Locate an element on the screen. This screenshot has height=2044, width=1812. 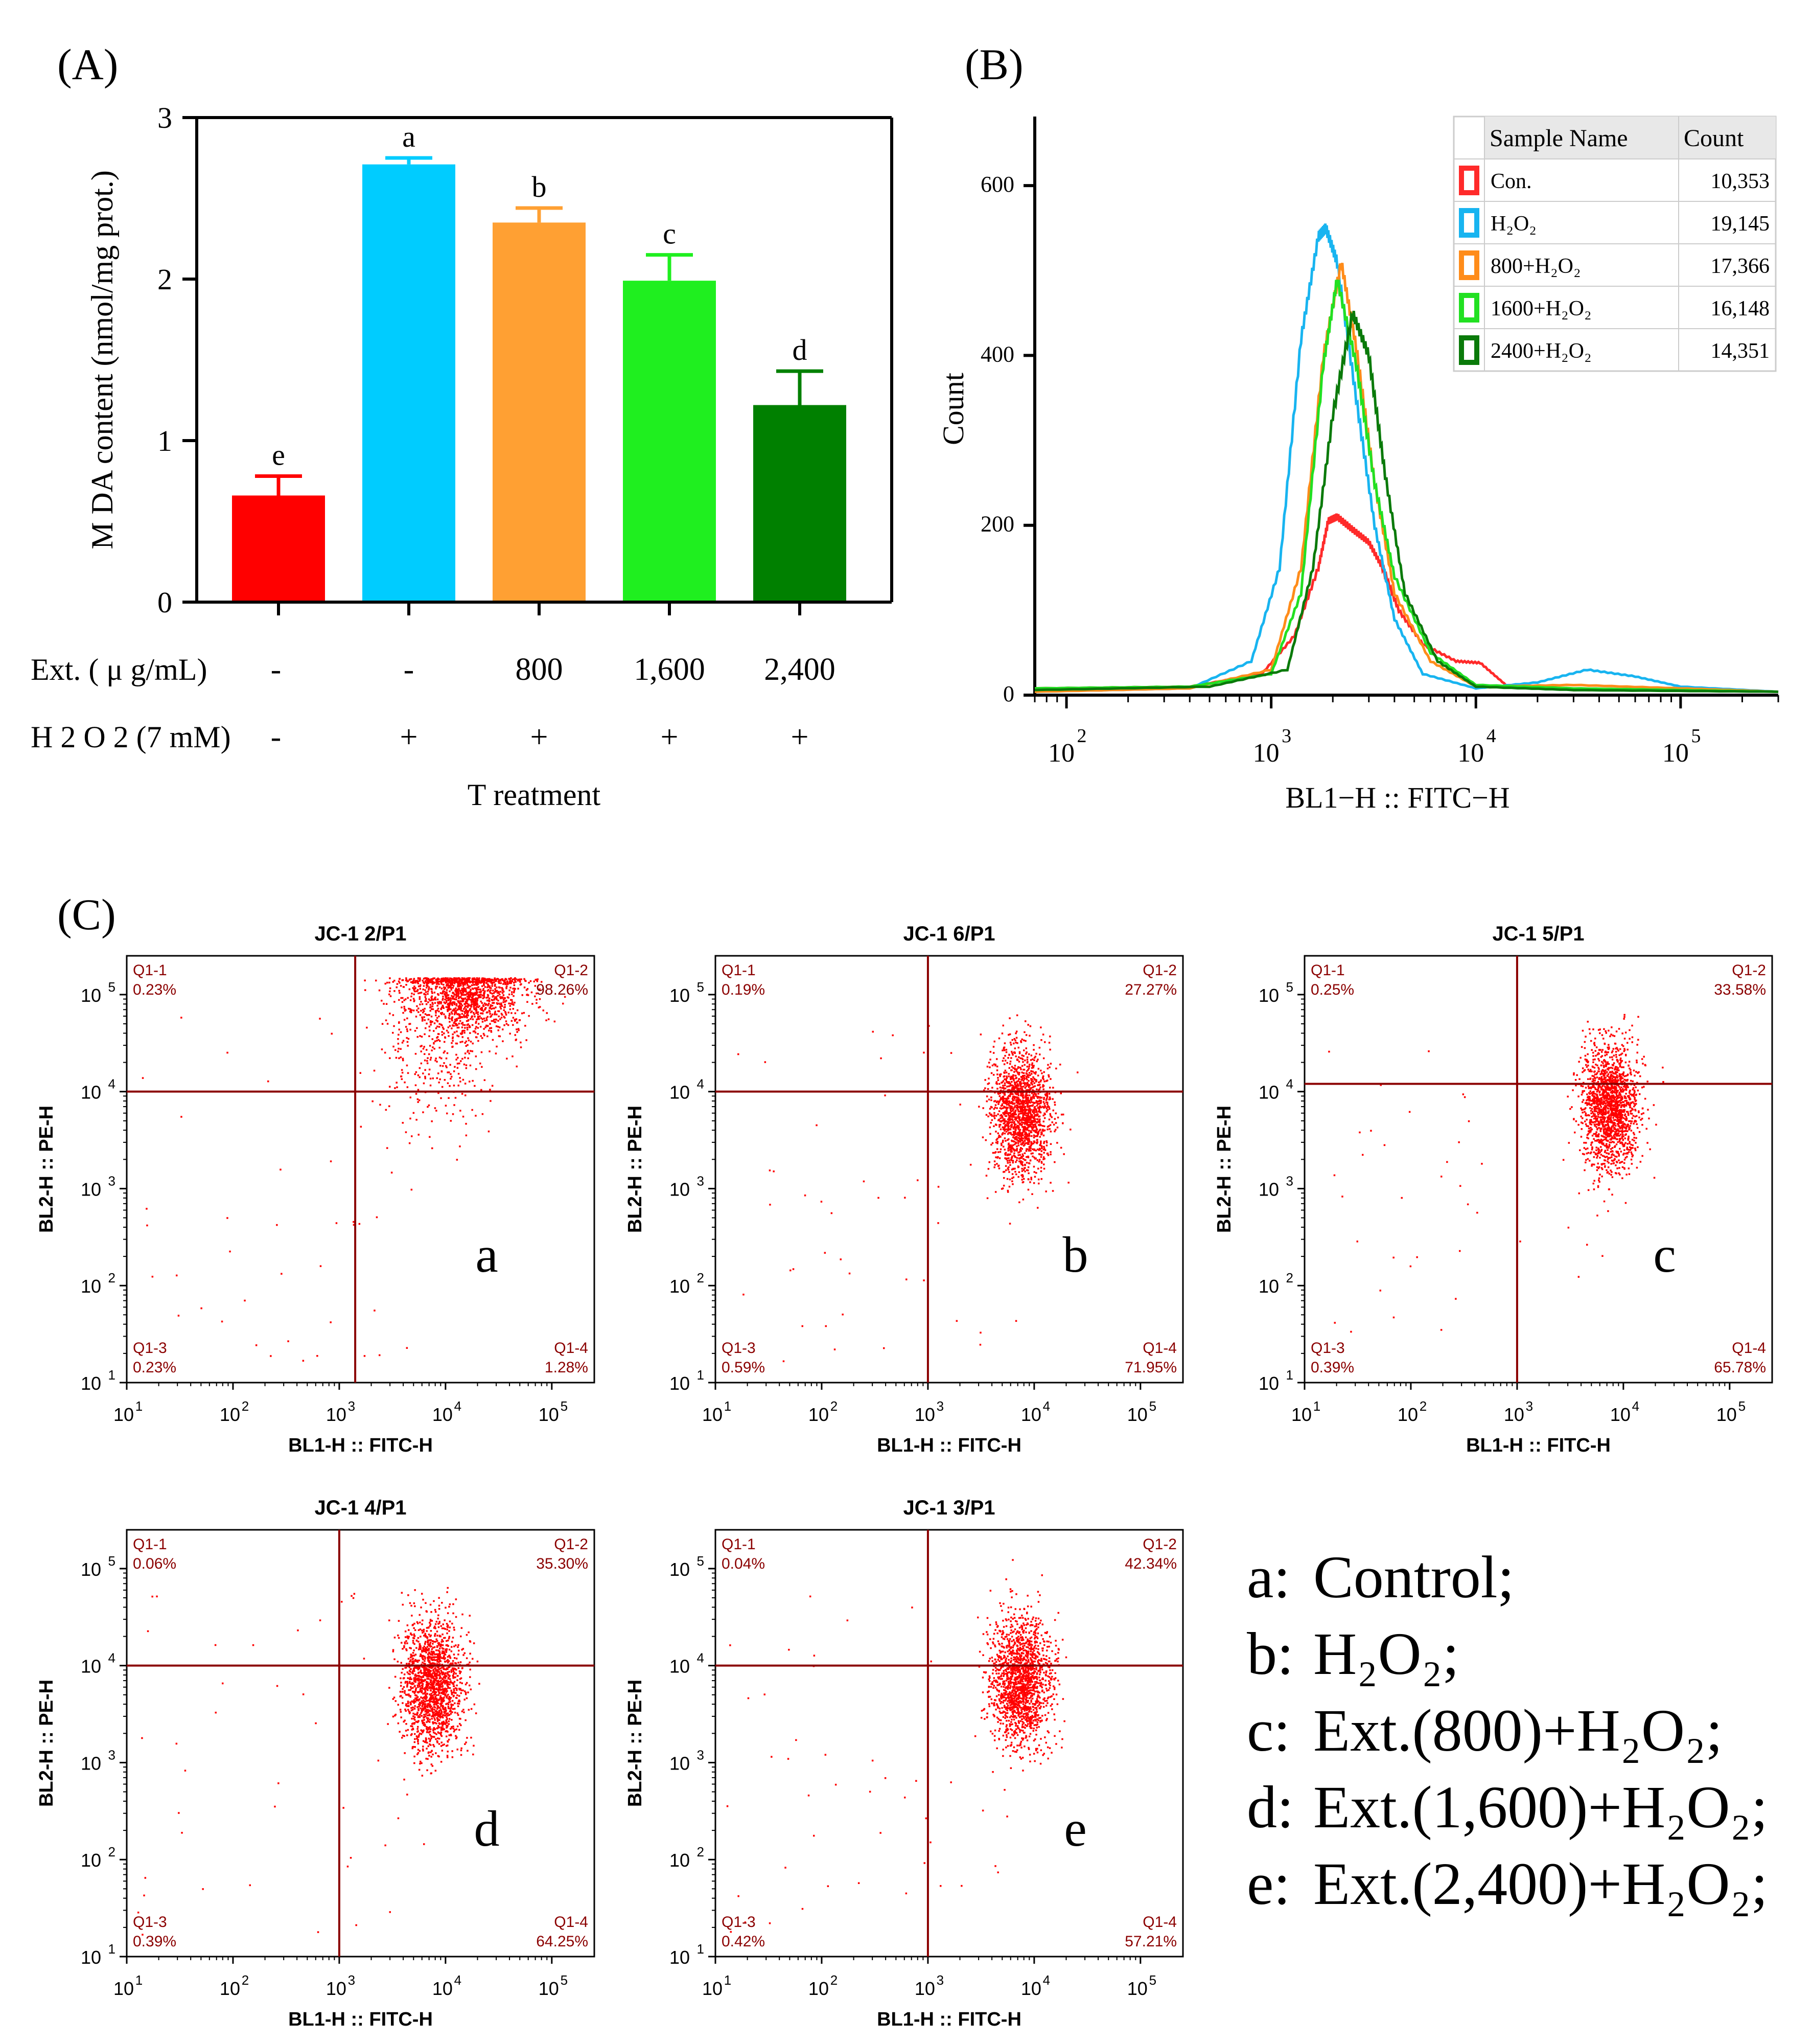
y-tick-label: 600 is located at coordinates (997, 184).